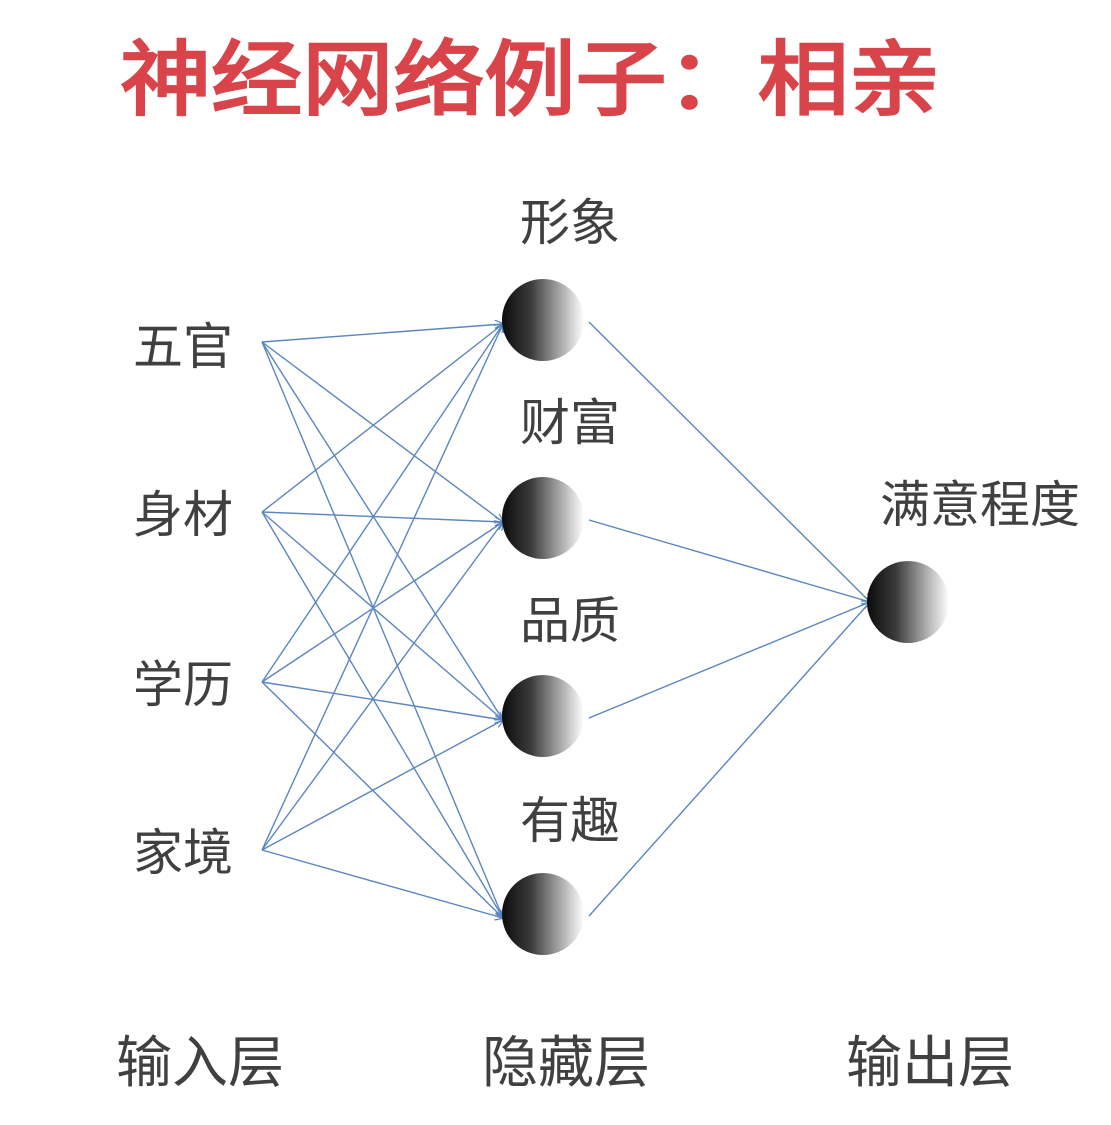 Image resolution: width=1111 pixels, height=1125 pixels. I want to click on hidden-layer-labels: 形象 财富 品质 有趣, so click(570, 522).